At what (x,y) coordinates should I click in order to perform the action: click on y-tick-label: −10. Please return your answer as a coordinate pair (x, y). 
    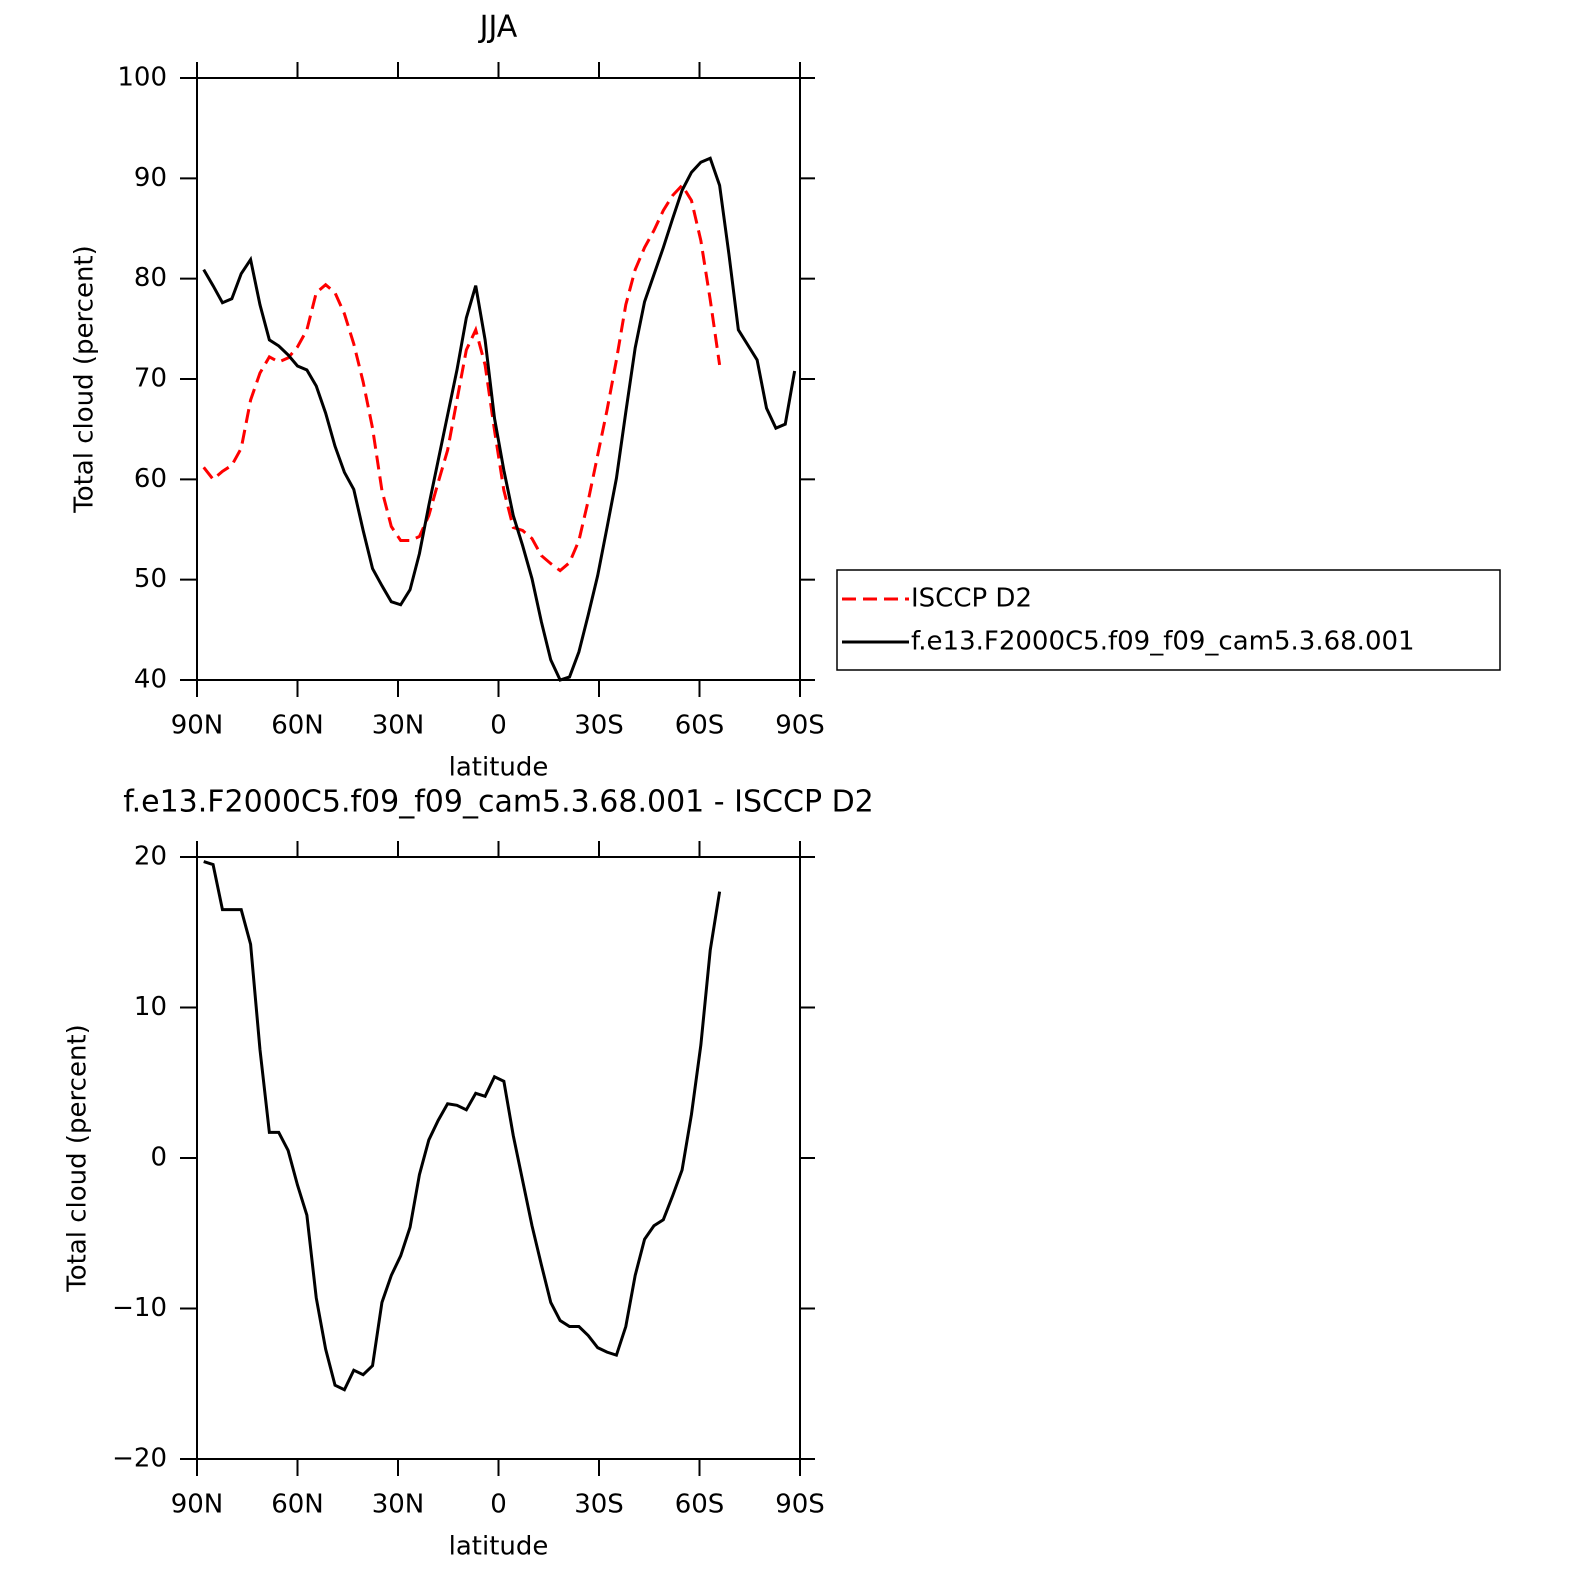
    Looking at the image, I should click on (139, 1308).